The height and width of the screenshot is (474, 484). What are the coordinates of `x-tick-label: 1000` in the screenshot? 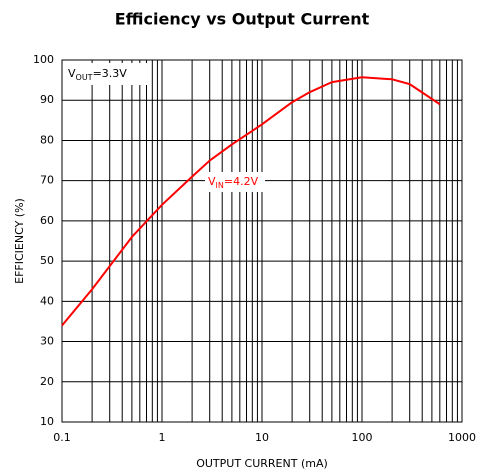 It's located at (462, 437).